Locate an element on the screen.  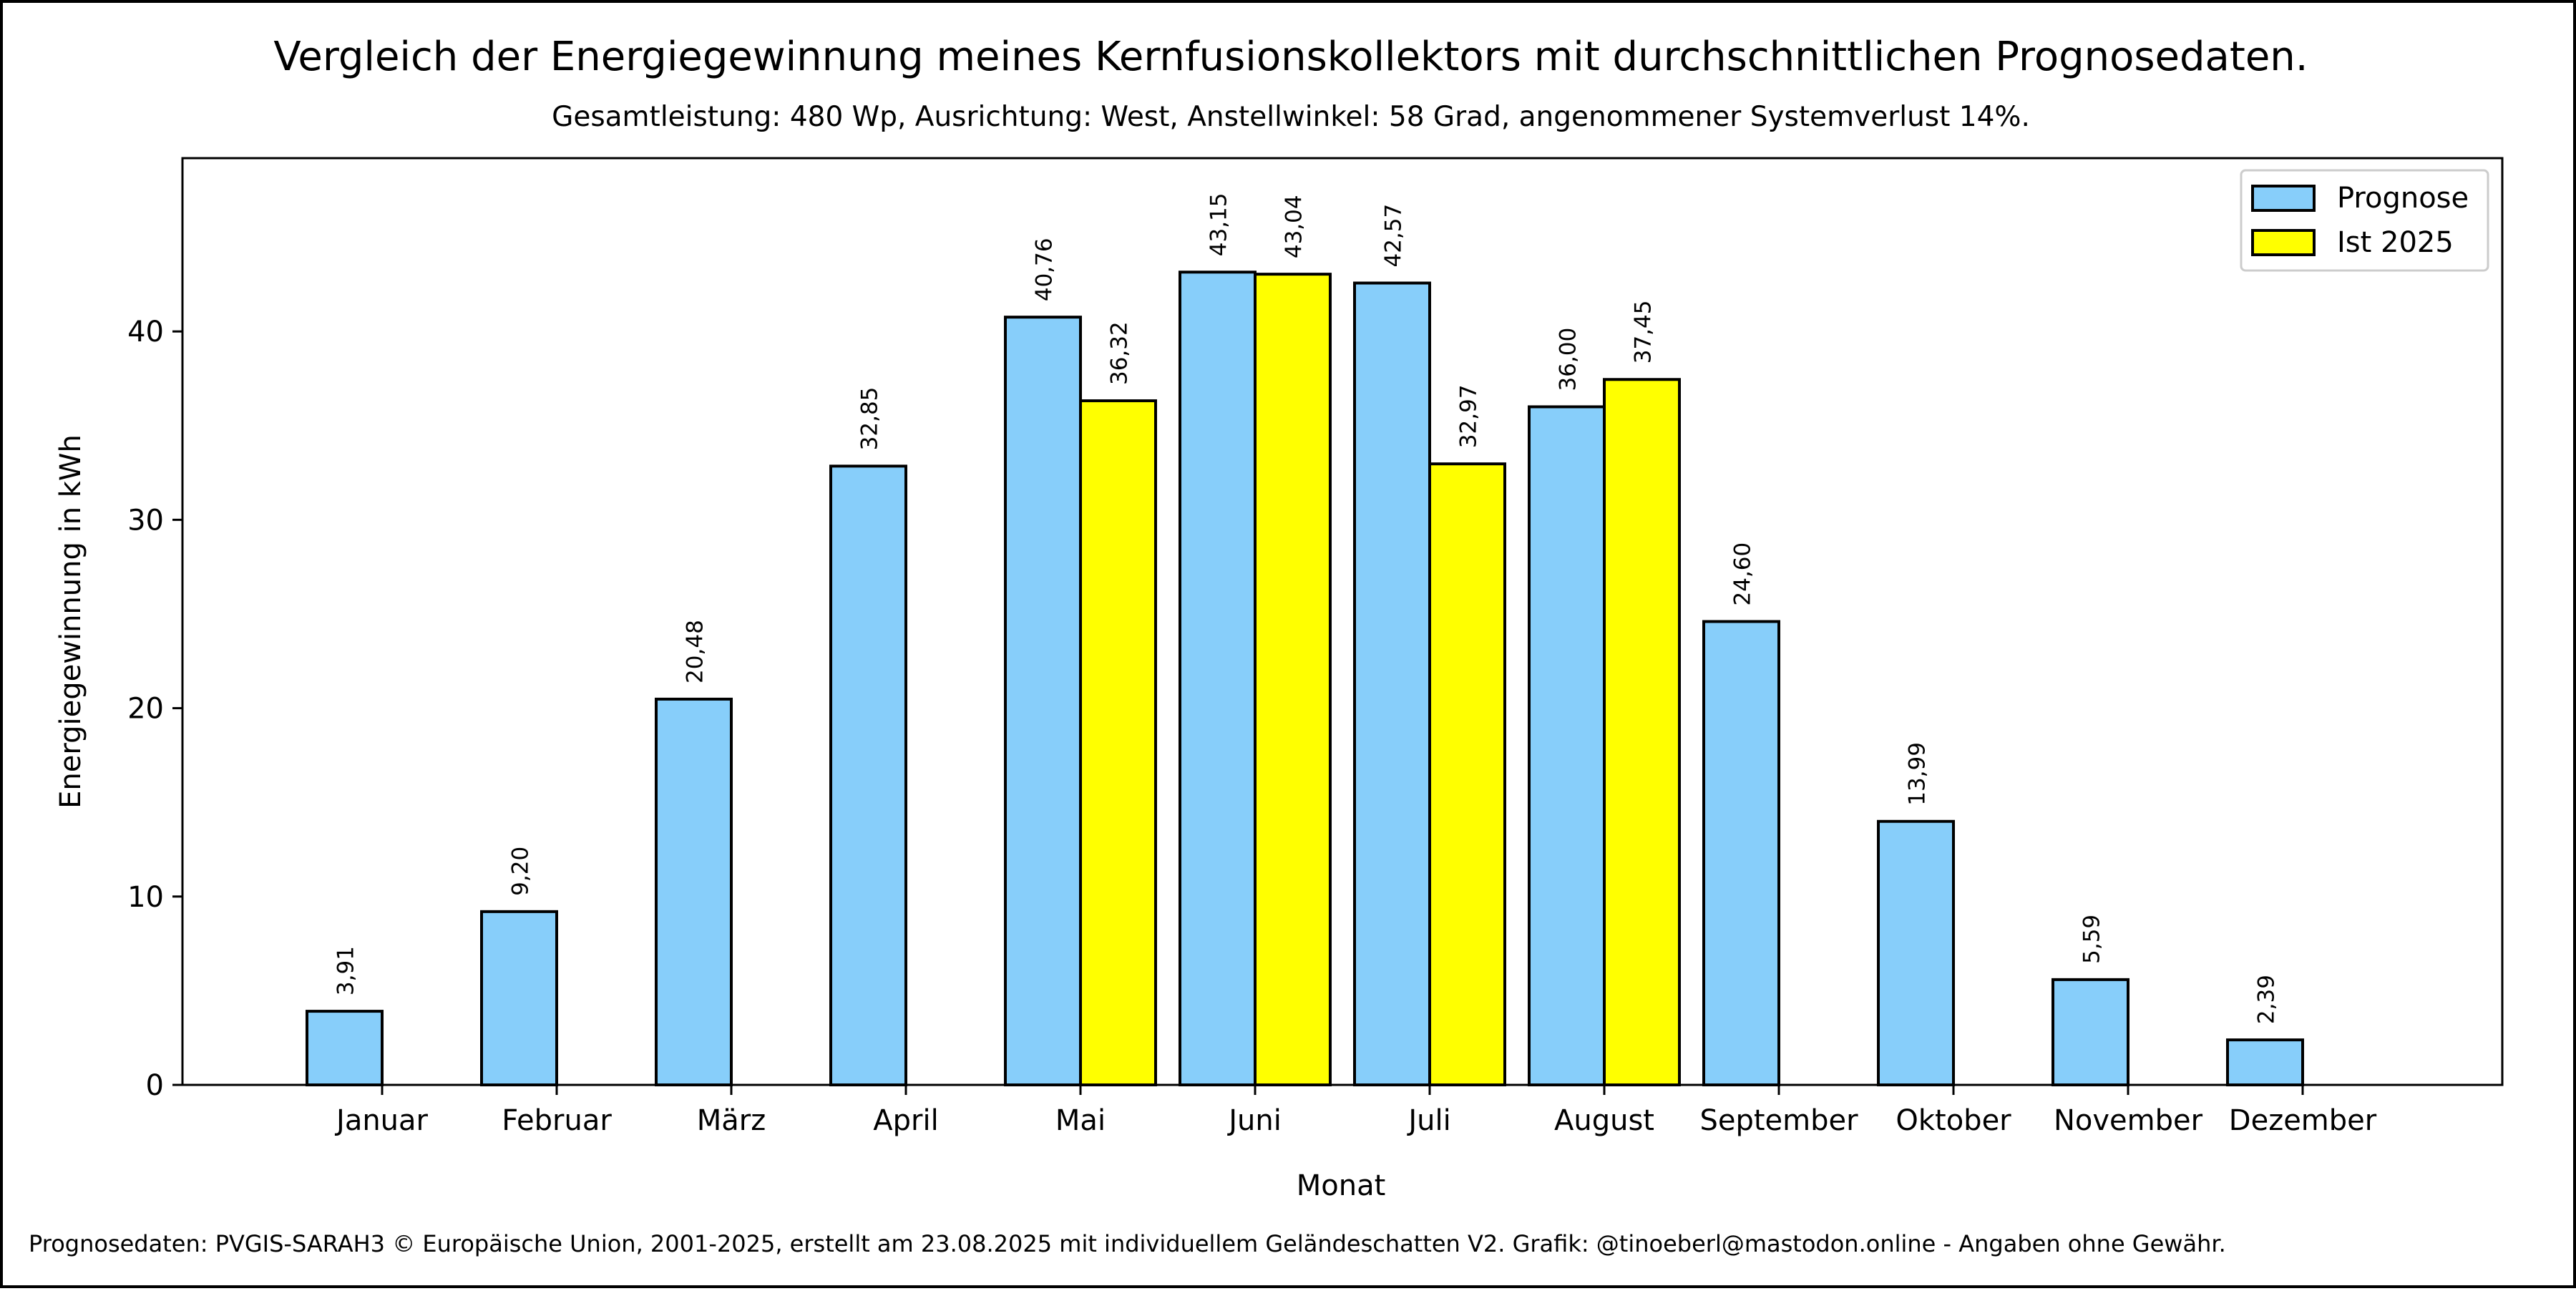
bar-value-label: 42,57 is located at coordinates (1394, 236).